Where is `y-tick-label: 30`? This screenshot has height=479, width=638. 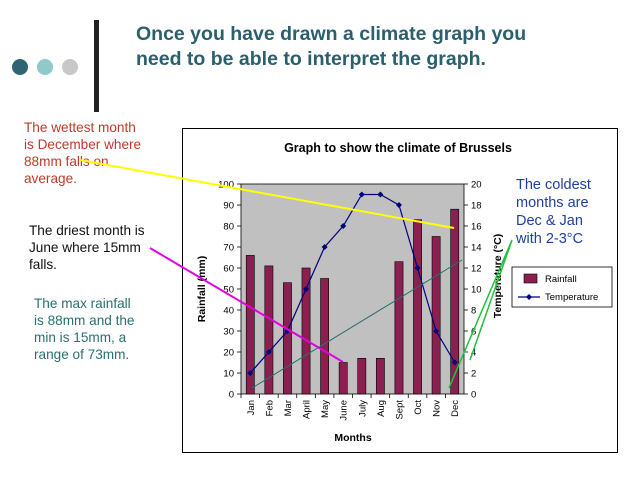 y-tick-label: 30 is located at coordinates (228, 332).